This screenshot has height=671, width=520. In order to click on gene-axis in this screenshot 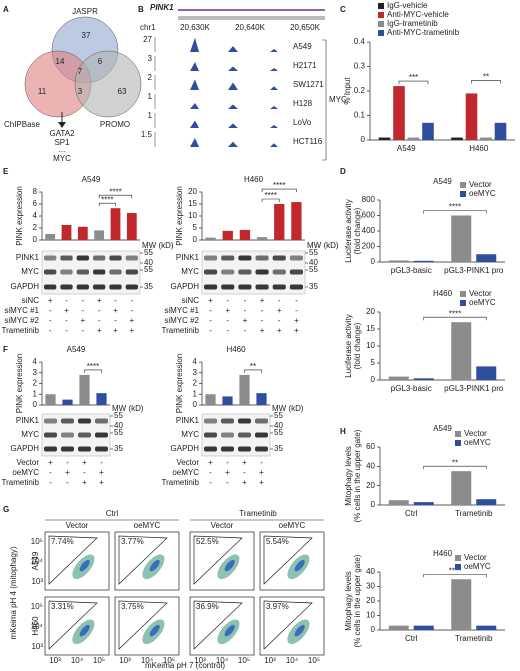, I will do `click(251, 18)`.